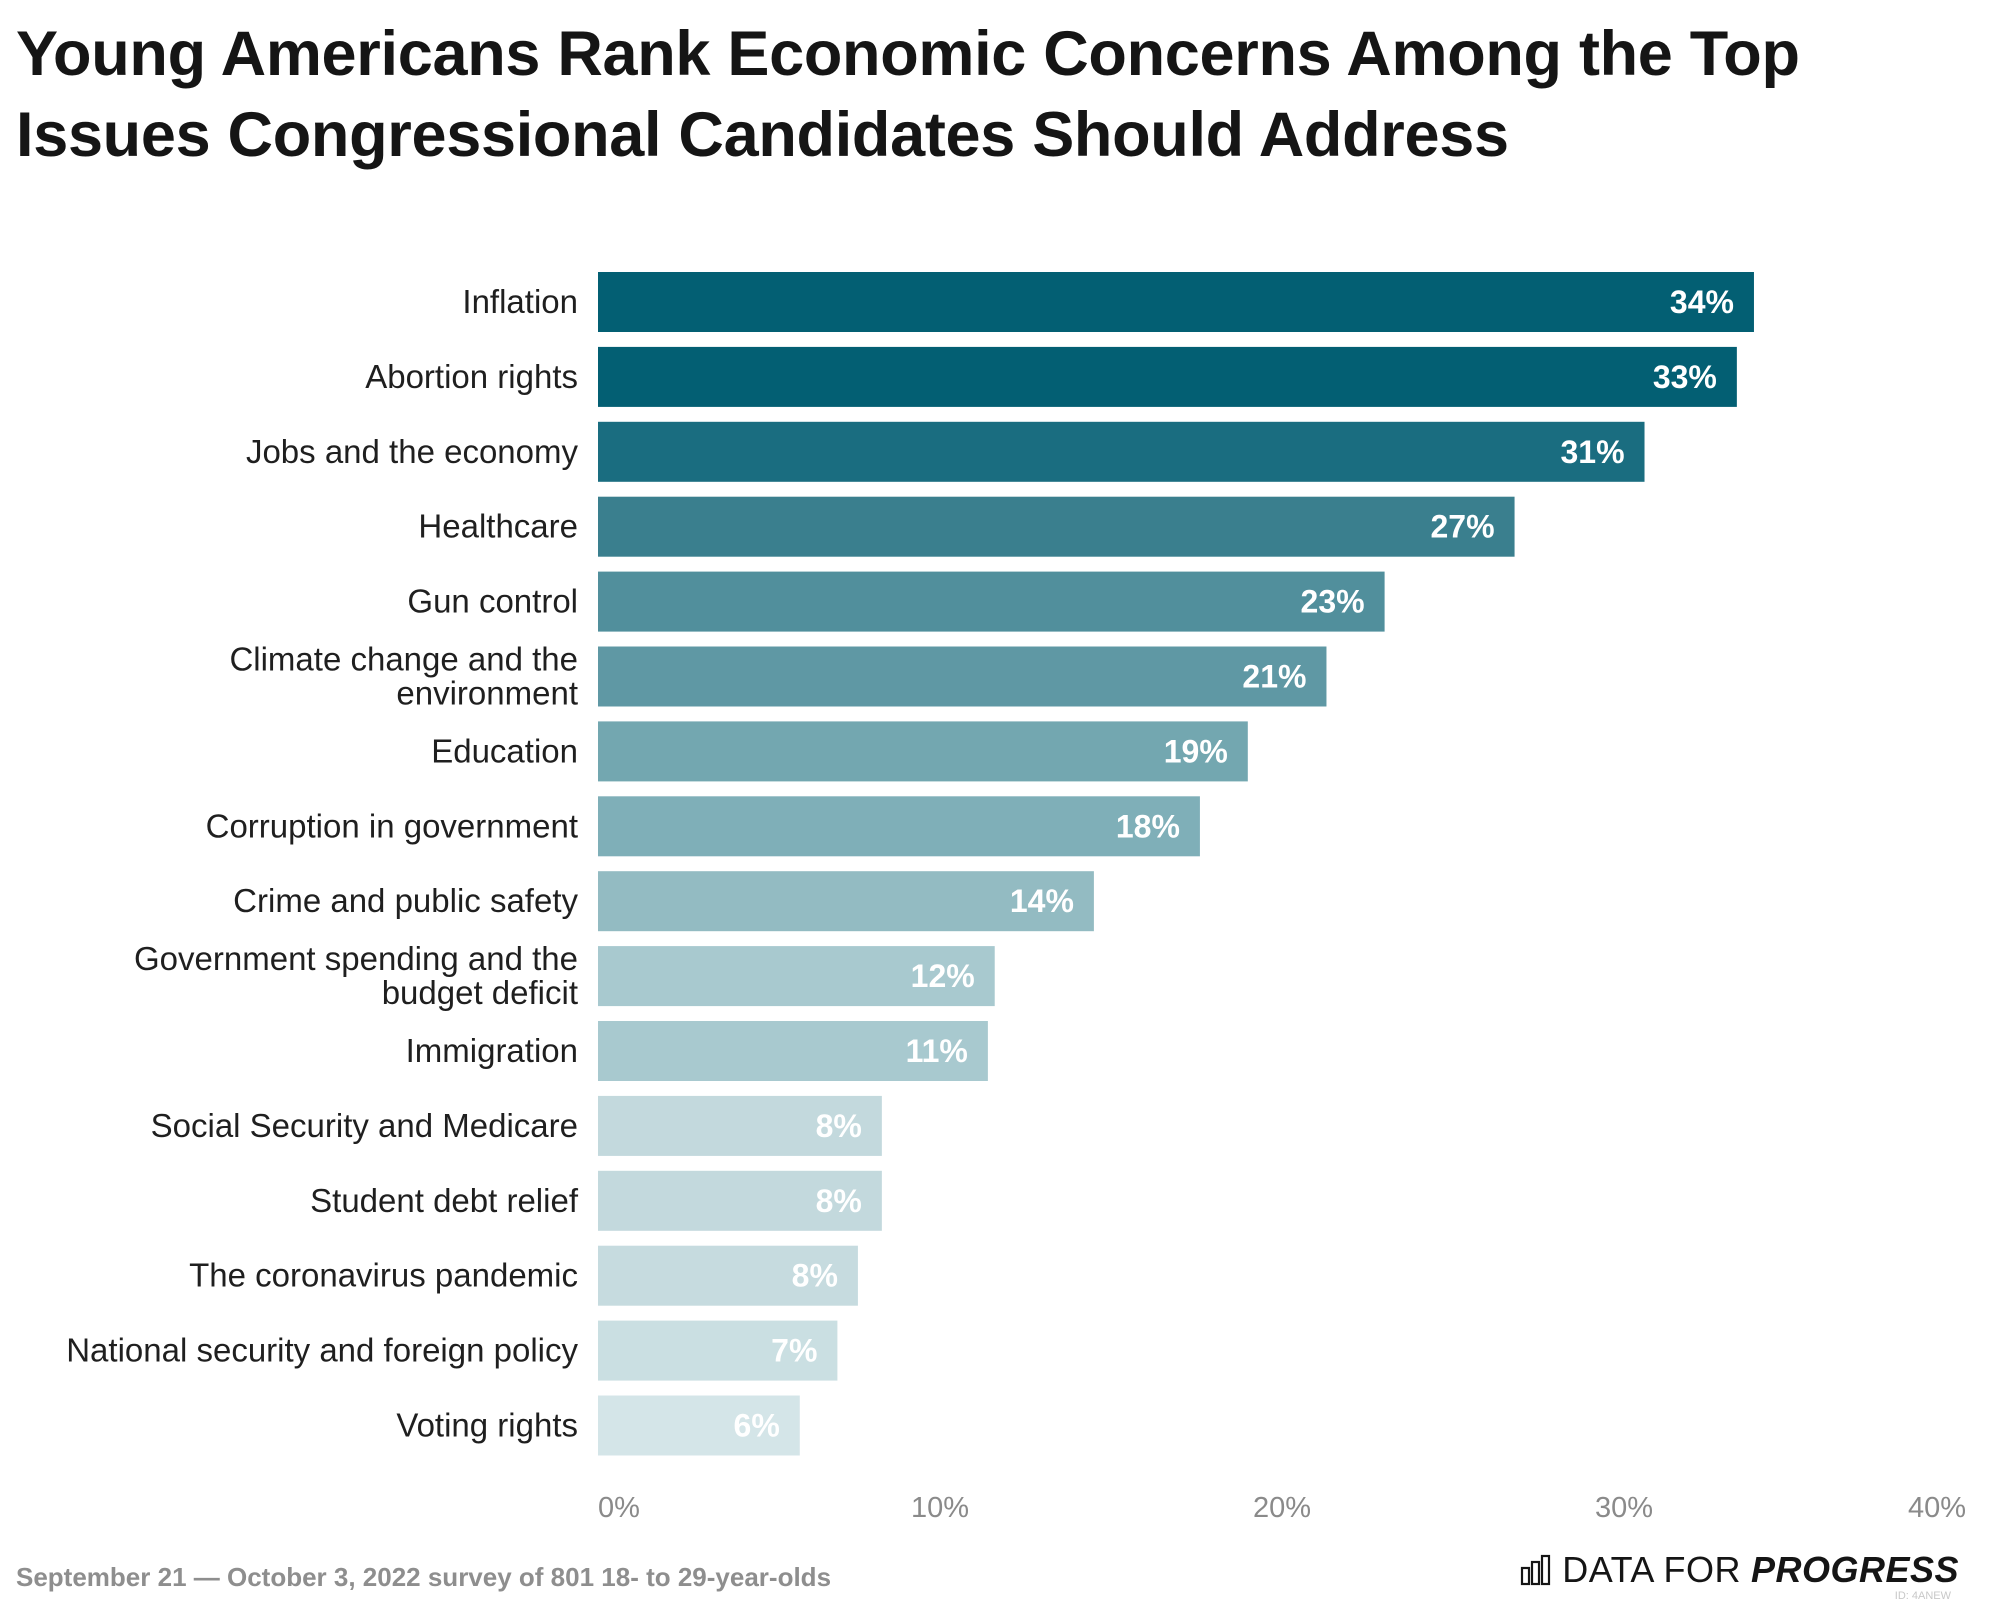  Describe the element at coordinates (364, 1125) in the screenshot. I see `category-label: Social Security and Medicare` at that location.